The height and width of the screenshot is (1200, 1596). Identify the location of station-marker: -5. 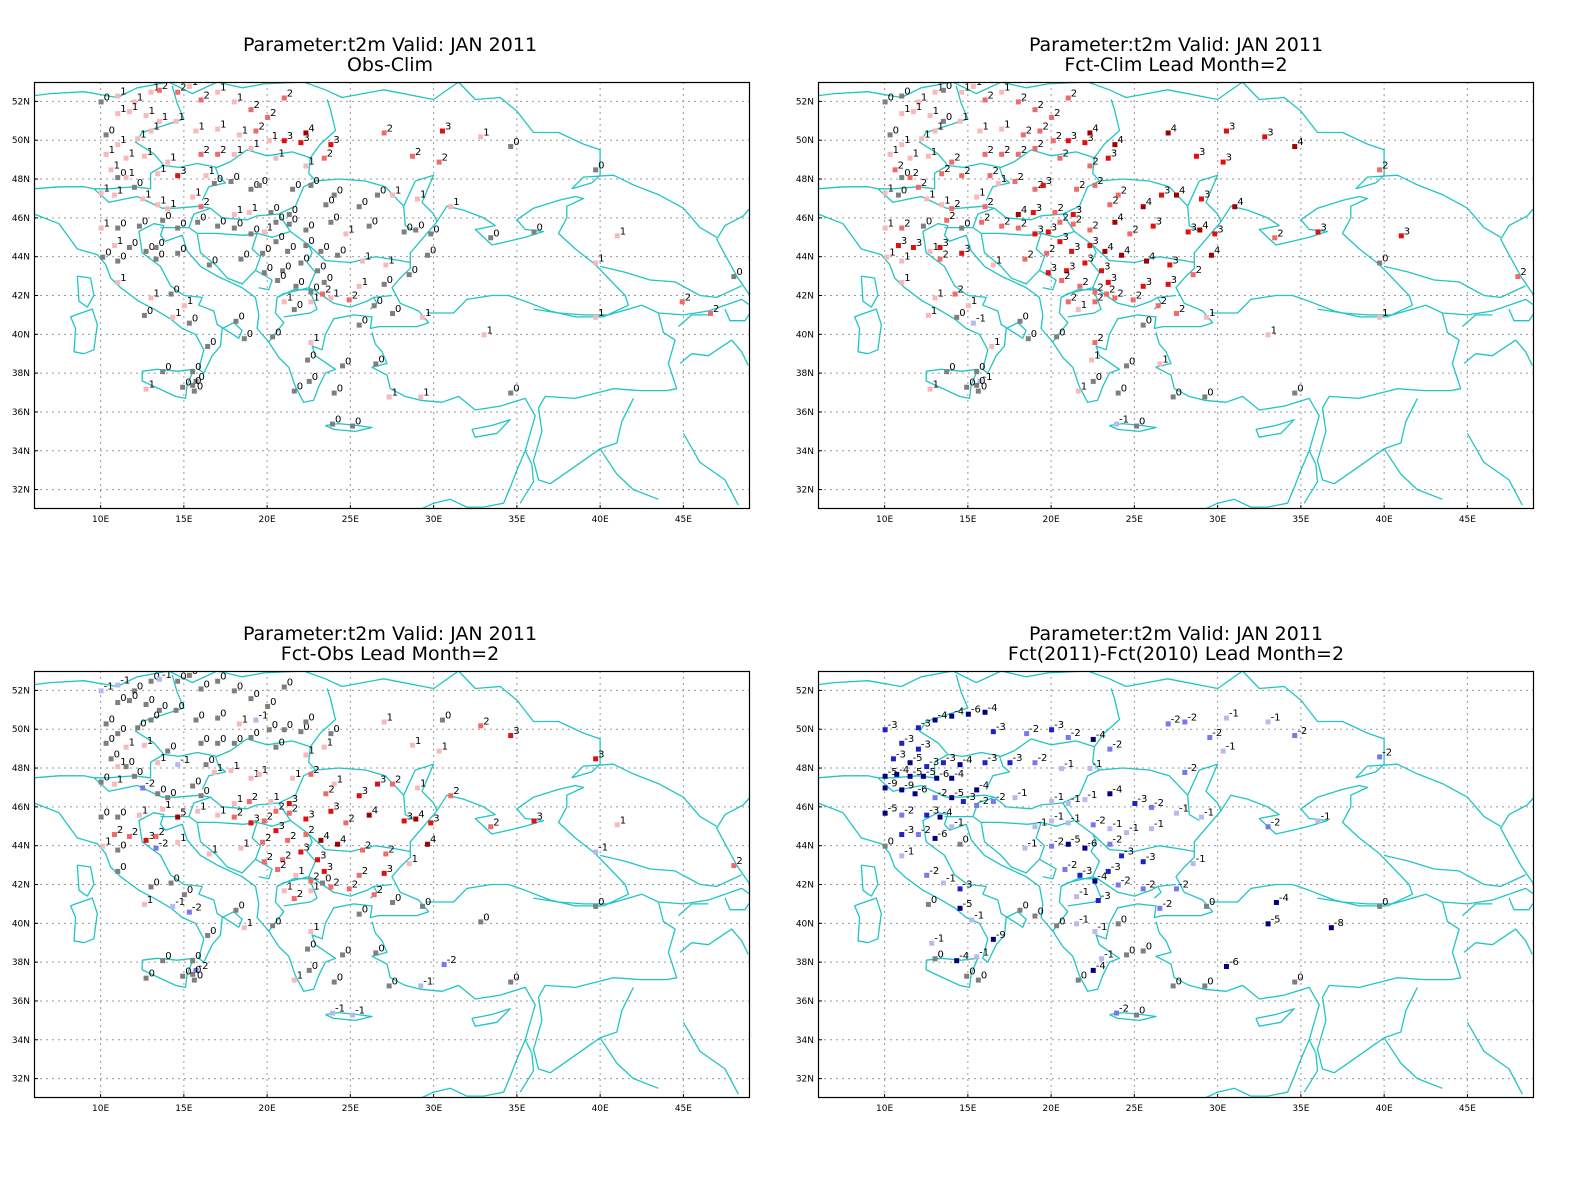
(890, 773).